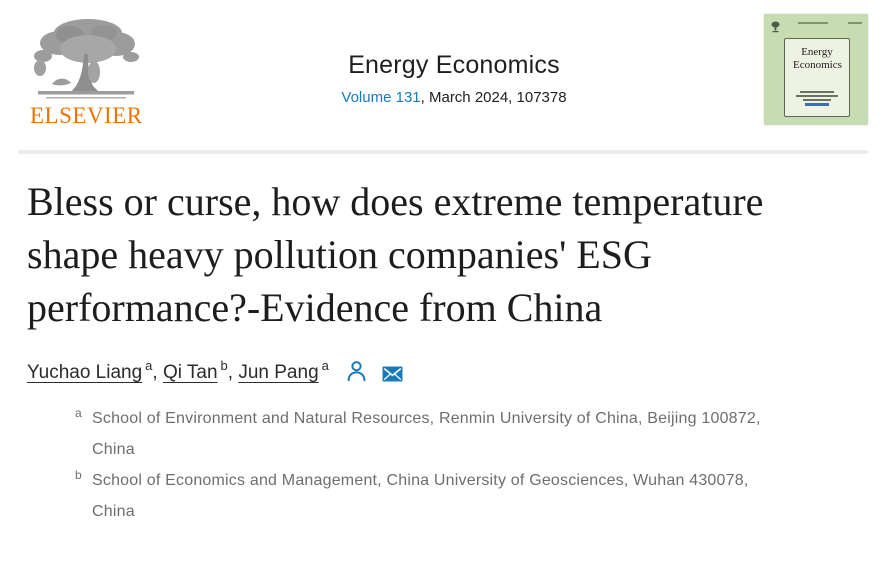 This screenshot has height=581, width=886. What do you see at coordinates (278, 372) in the screenshot?
I see `author-link-3: Jun Pang` at bounding box center [278, 372].